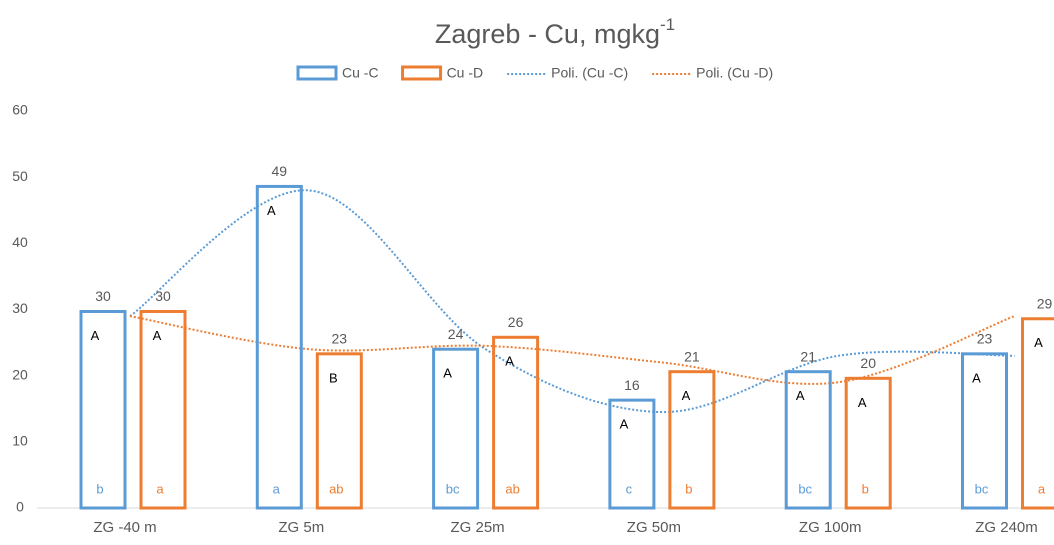 The image size is (1054, 545). Describe the element at coordinates (868, 363) in the screenshot. I see `data-label: 20` at that location.